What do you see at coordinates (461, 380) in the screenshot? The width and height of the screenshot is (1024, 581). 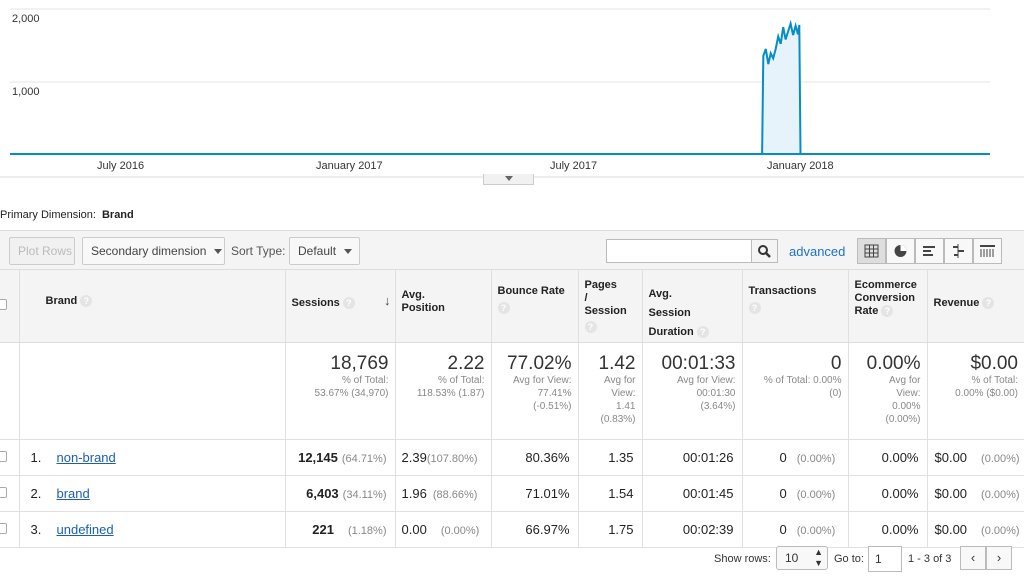 I see `total-avg-position-sub1: % of Total:` at bounding box center [461, 380].